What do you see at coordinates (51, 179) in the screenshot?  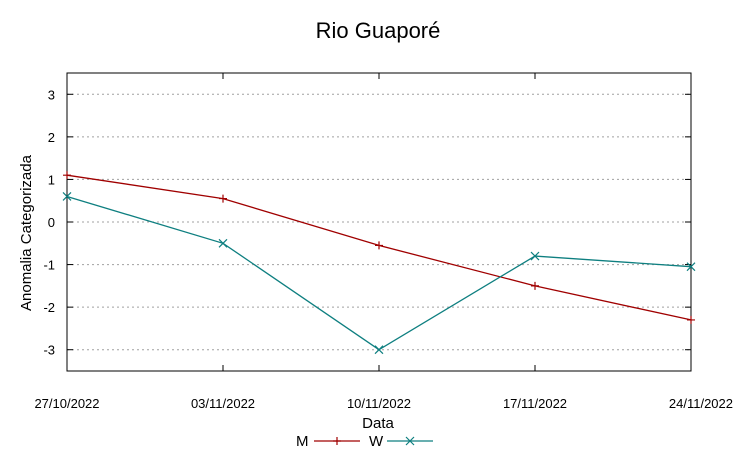 I see `y-tick-label: 1` at bounding box center [51, 179].